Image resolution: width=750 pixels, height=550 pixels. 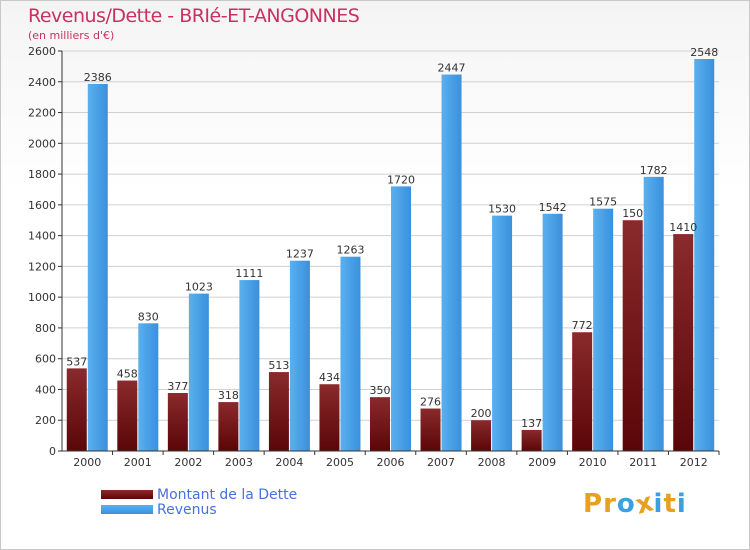 I want to click on y-tick-label: 800, so click(x=45, y=328).